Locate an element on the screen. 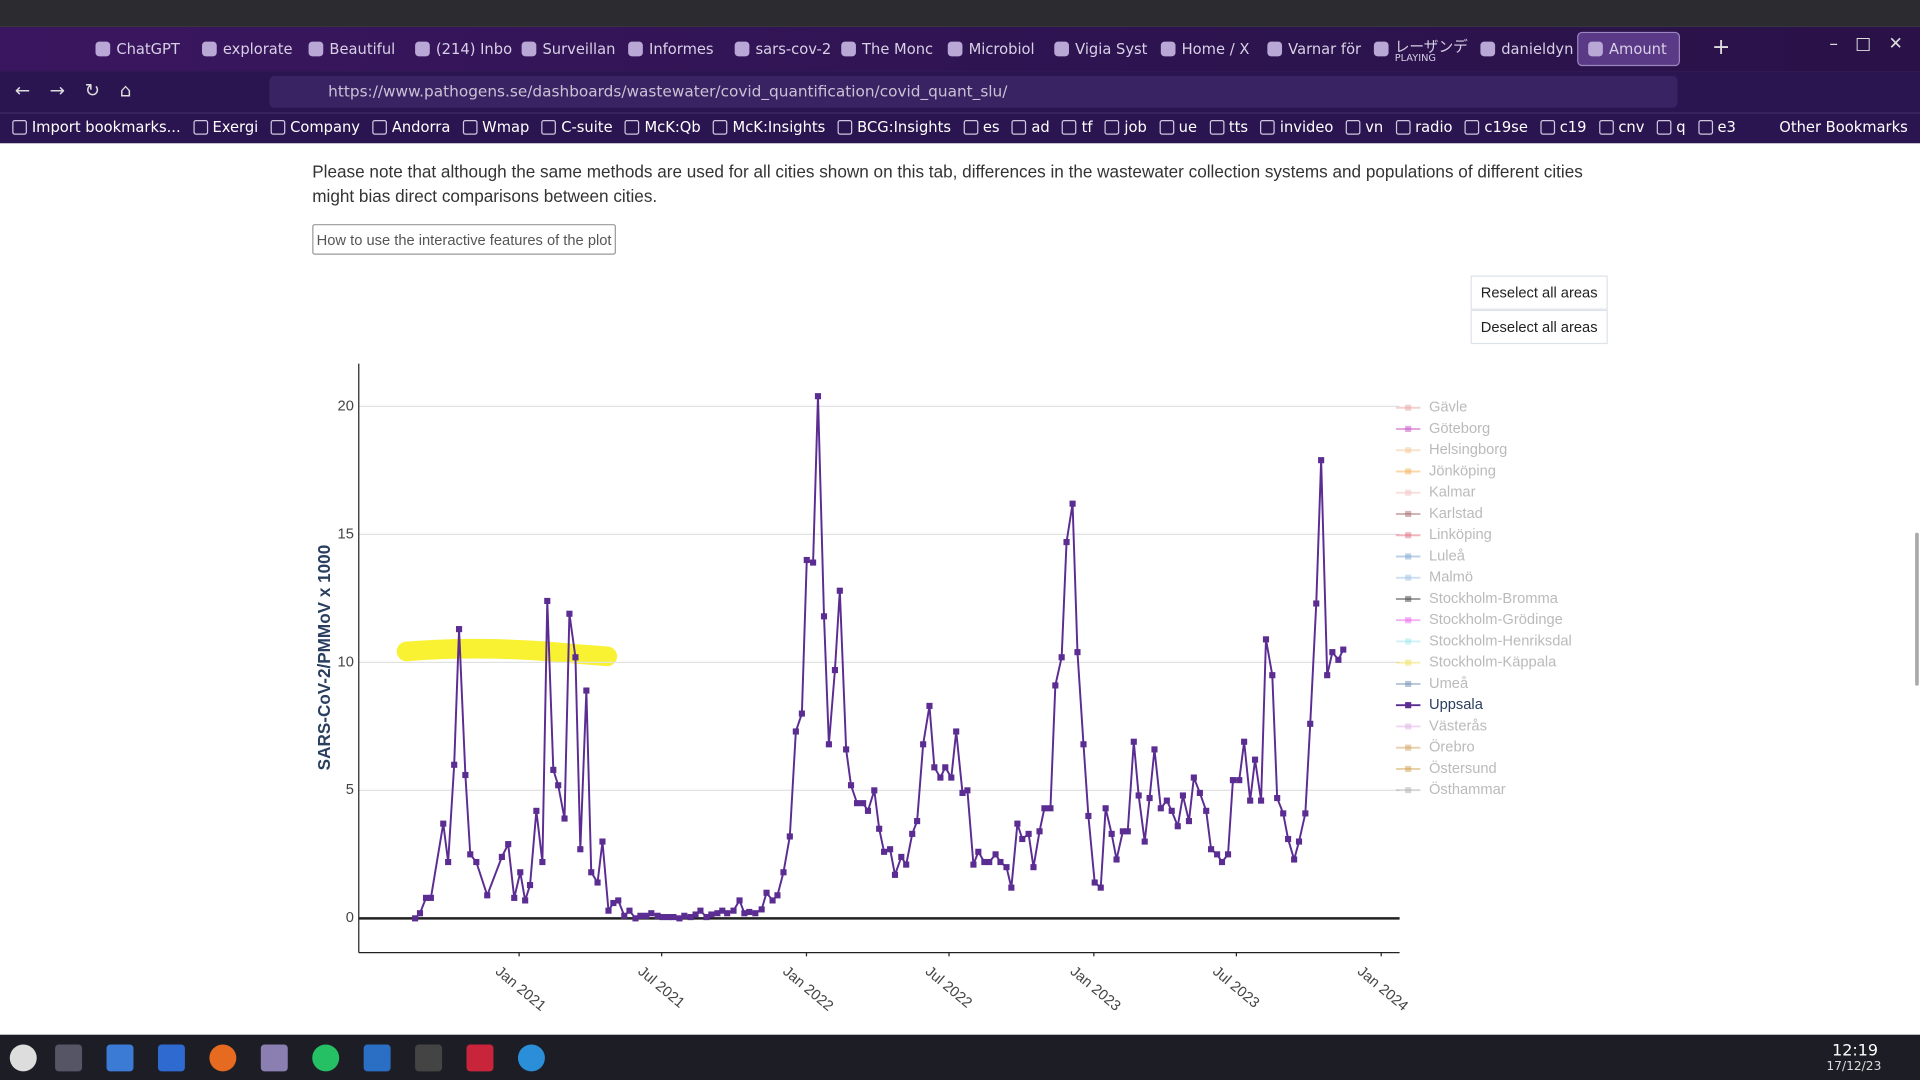  bookmark: tf is located at coordinates (1077, 127).